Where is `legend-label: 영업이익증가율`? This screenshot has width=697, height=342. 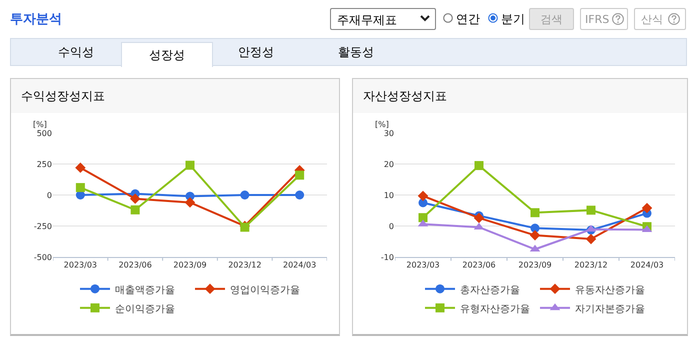 legend-label: 영업이익증가율 is located at coordinates (265, 290).